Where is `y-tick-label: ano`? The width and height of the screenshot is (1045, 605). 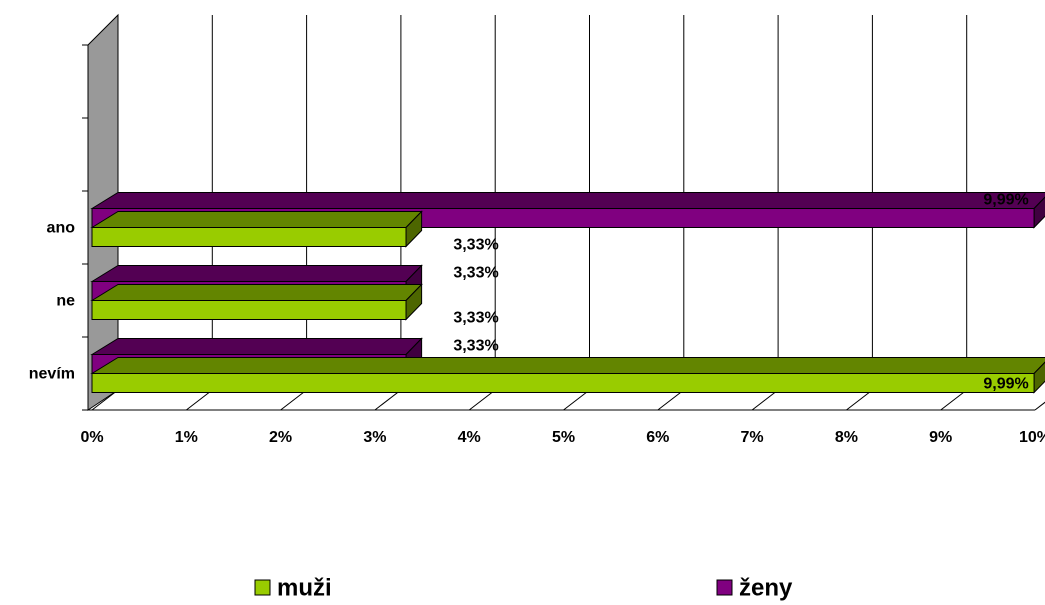
y-tick-label: ano is located at coordinates (61, 228).